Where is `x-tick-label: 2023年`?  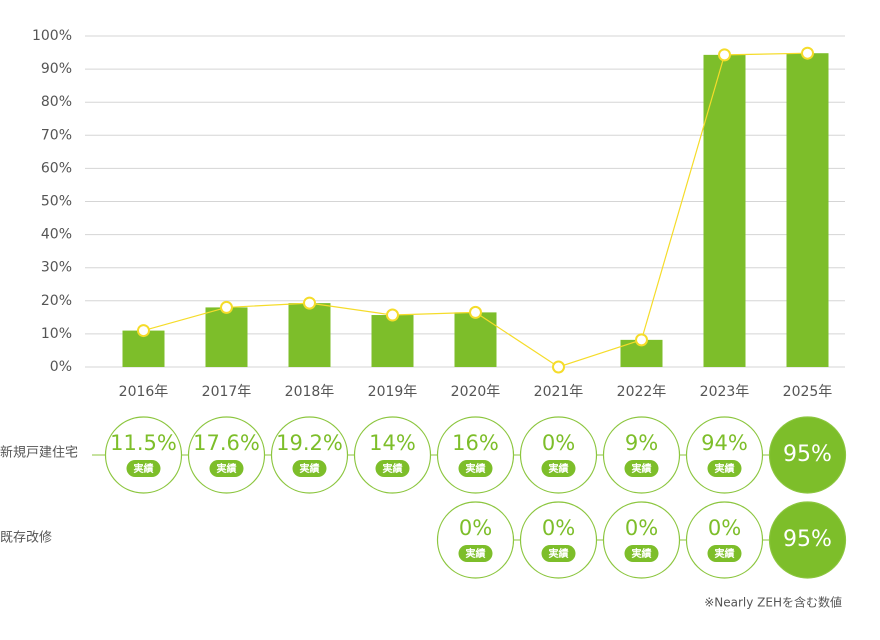 x-tick-label: 2023年 is located at coordinates (725, 392).